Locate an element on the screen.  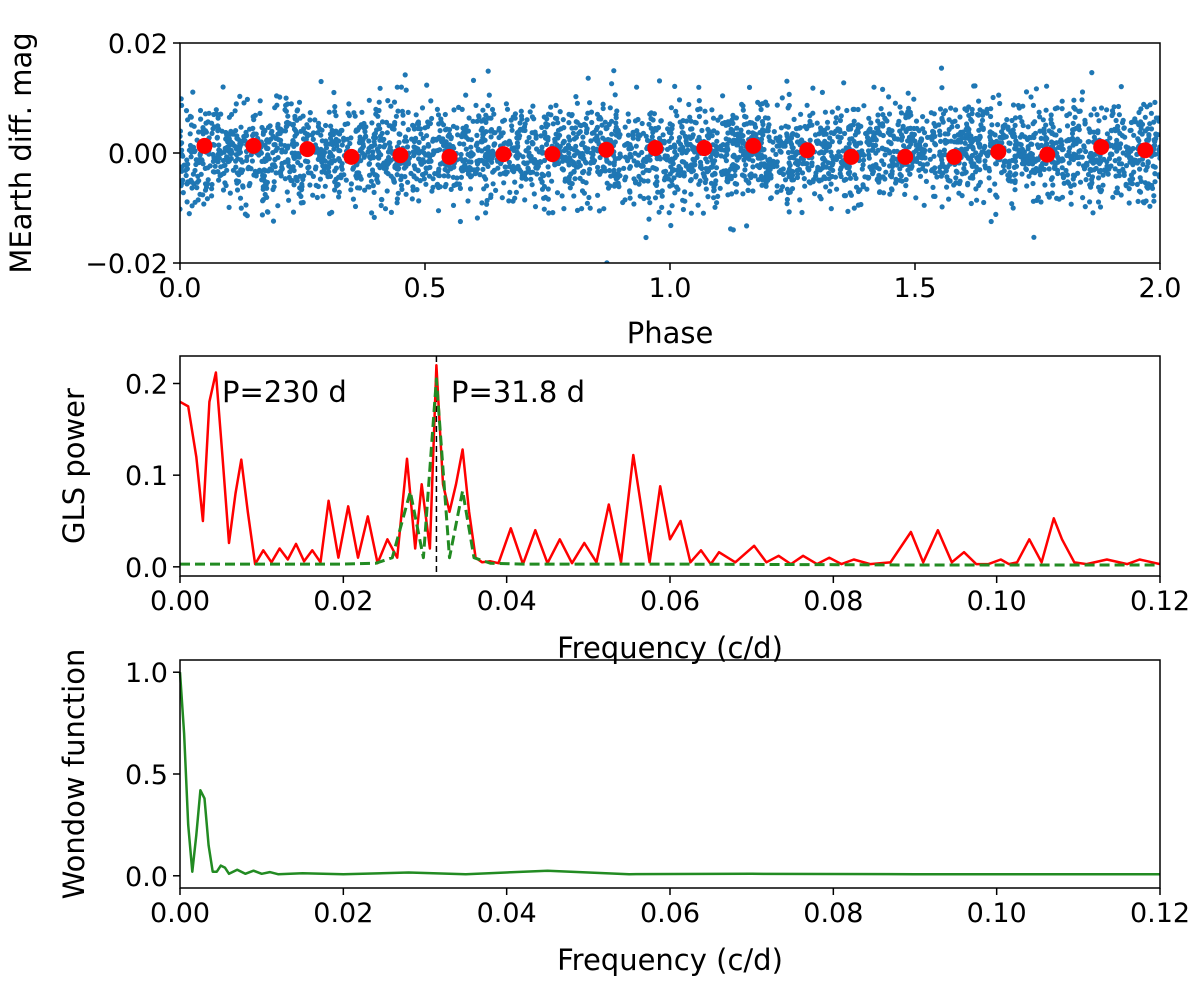
p1-xtick-label: 0.02 is located at coordinates (343, 601).